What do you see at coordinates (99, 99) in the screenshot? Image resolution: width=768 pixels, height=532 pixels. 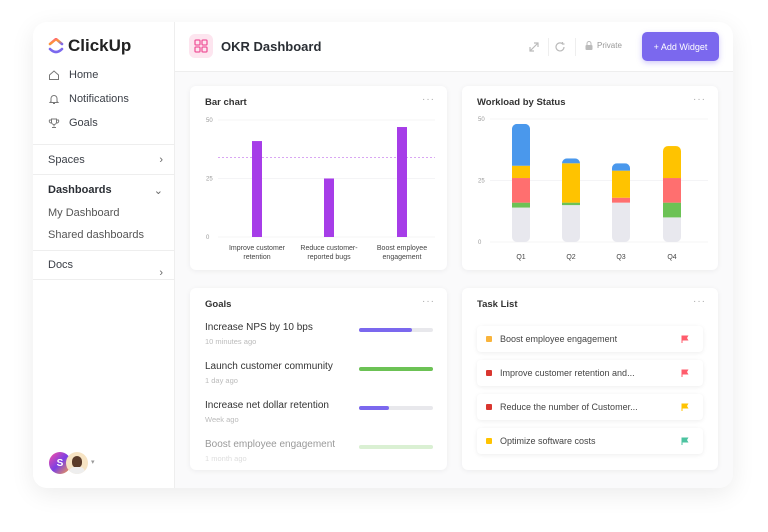 I see `sidebar-item-label: Notifications` at bounding box center [99, 99].